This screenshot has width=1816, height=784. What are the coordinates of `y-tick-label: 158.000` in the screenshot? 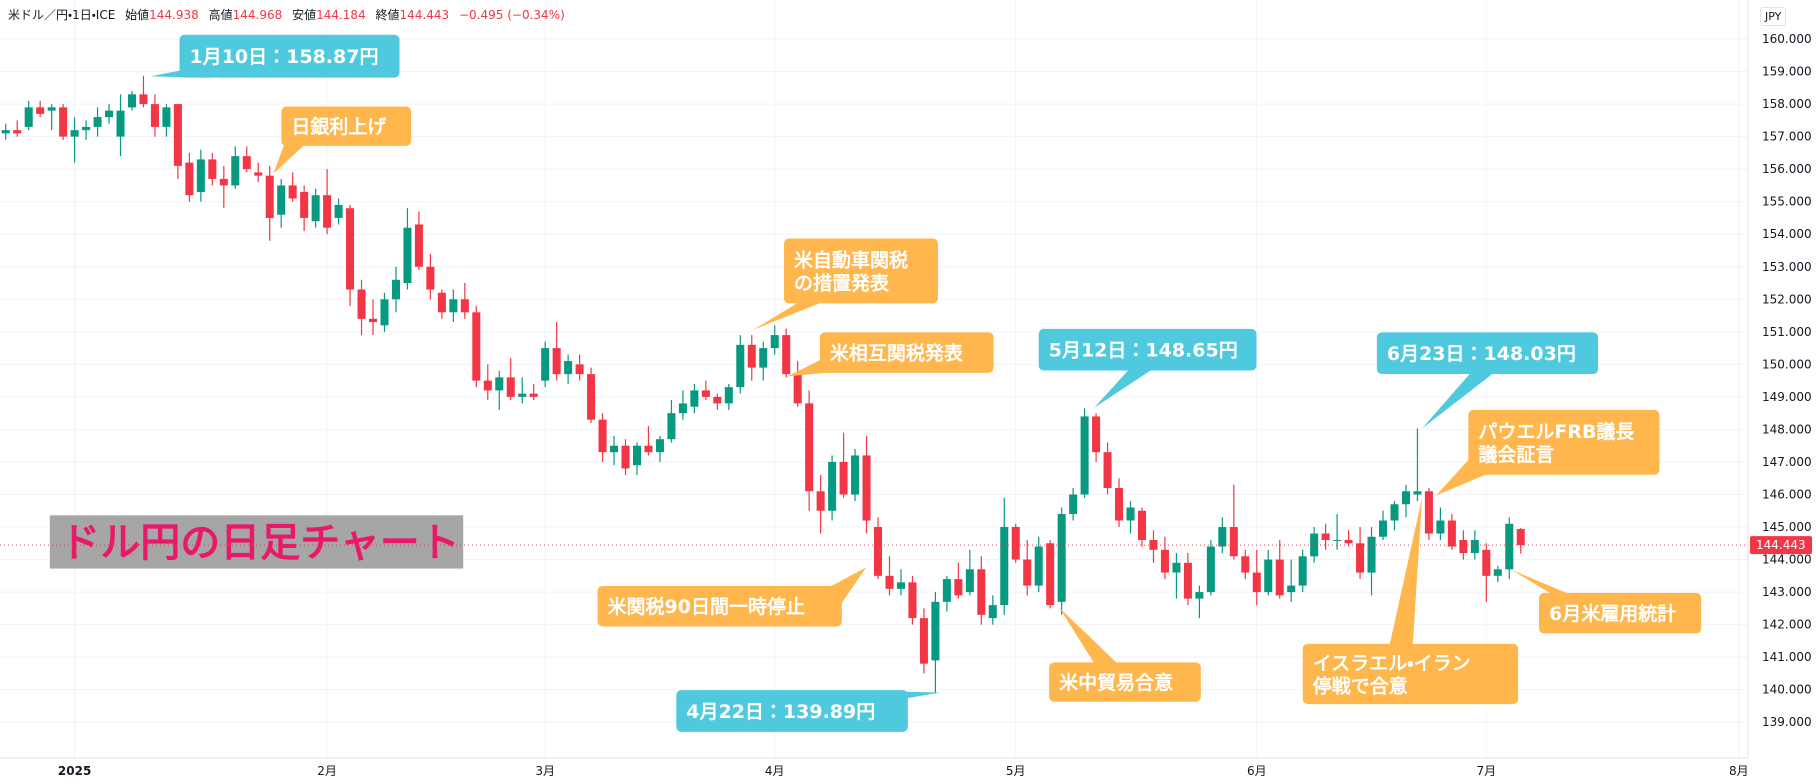 It's located at (1787, 104).